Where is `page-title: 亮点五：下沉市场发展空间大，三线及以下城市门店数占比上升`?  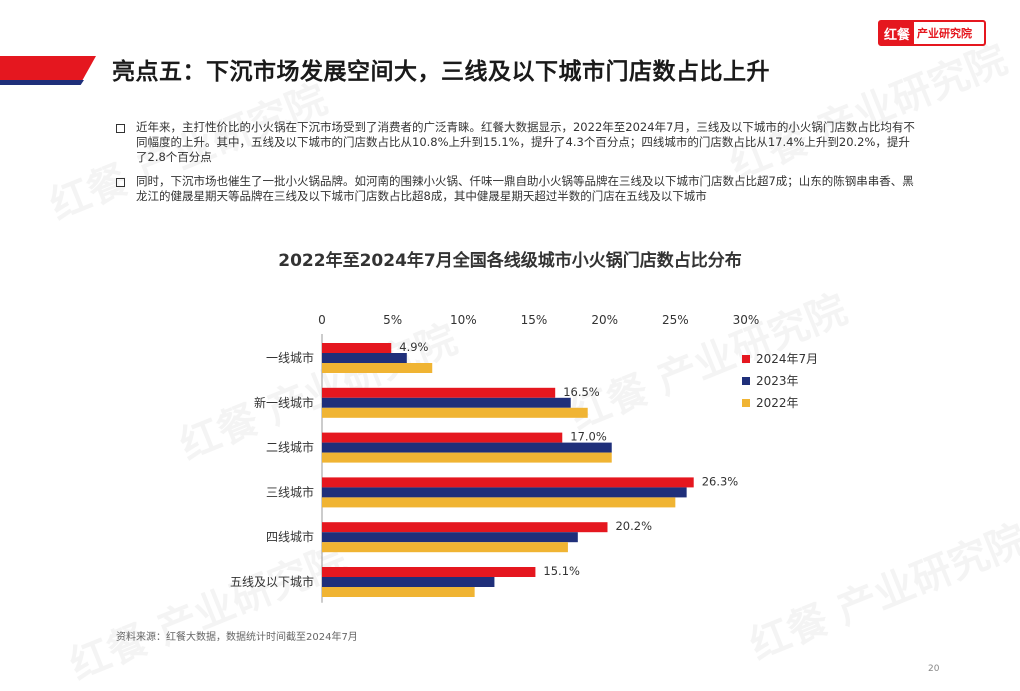
page-title: 亮点五：下沉市场发展空间大，三线及以下城市门店数占比上升 is located at coordinates (441, 72).